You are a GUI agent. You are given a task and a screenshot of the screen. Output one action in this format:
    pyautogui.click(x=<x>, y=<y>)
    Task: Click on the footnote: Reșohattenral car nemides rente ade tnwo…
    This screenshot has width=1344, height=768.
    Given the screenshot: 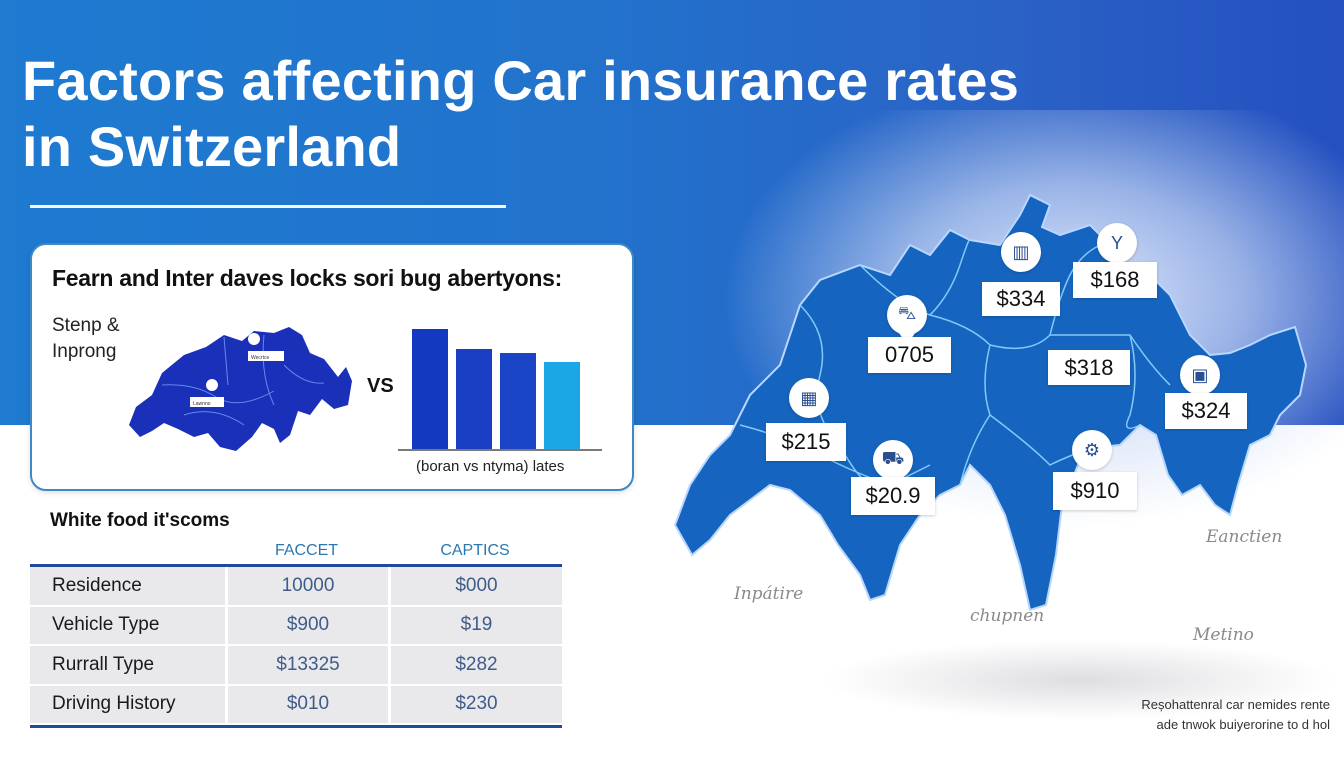 What is the action you would take?
    pyautogui.click(x=1235, y=714)
    